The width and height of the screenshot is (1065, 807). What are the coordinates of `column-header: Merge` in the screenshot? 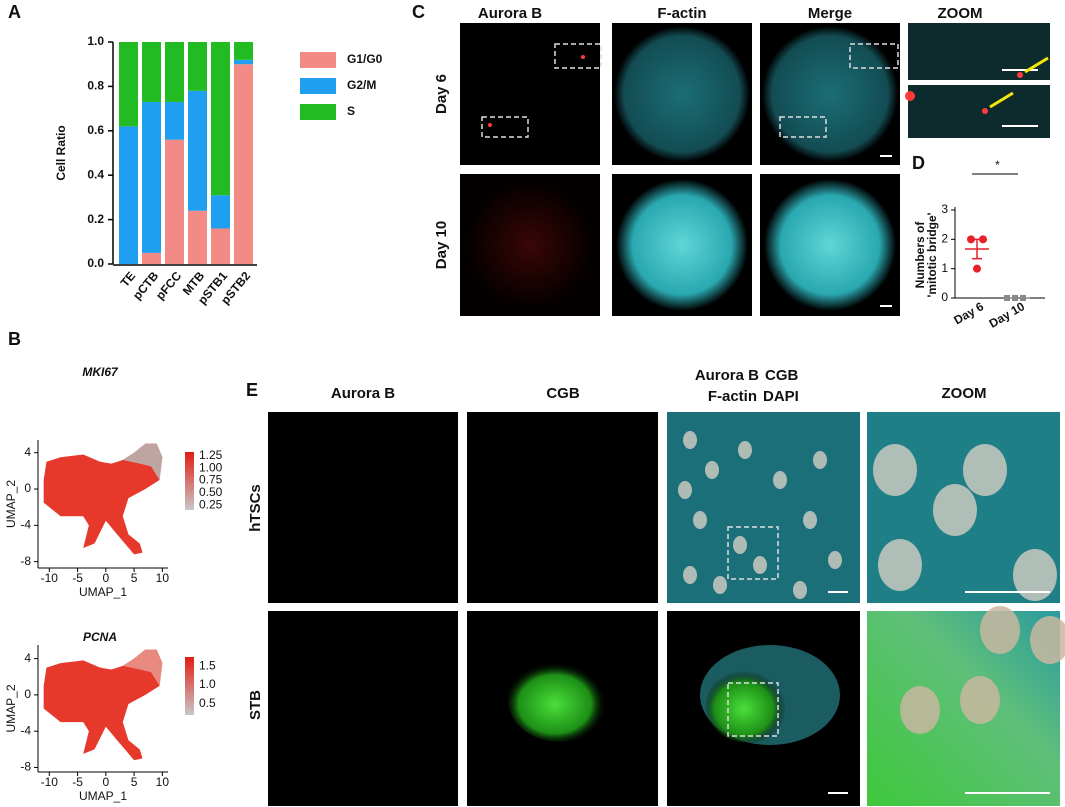 It's located at (830, 13).